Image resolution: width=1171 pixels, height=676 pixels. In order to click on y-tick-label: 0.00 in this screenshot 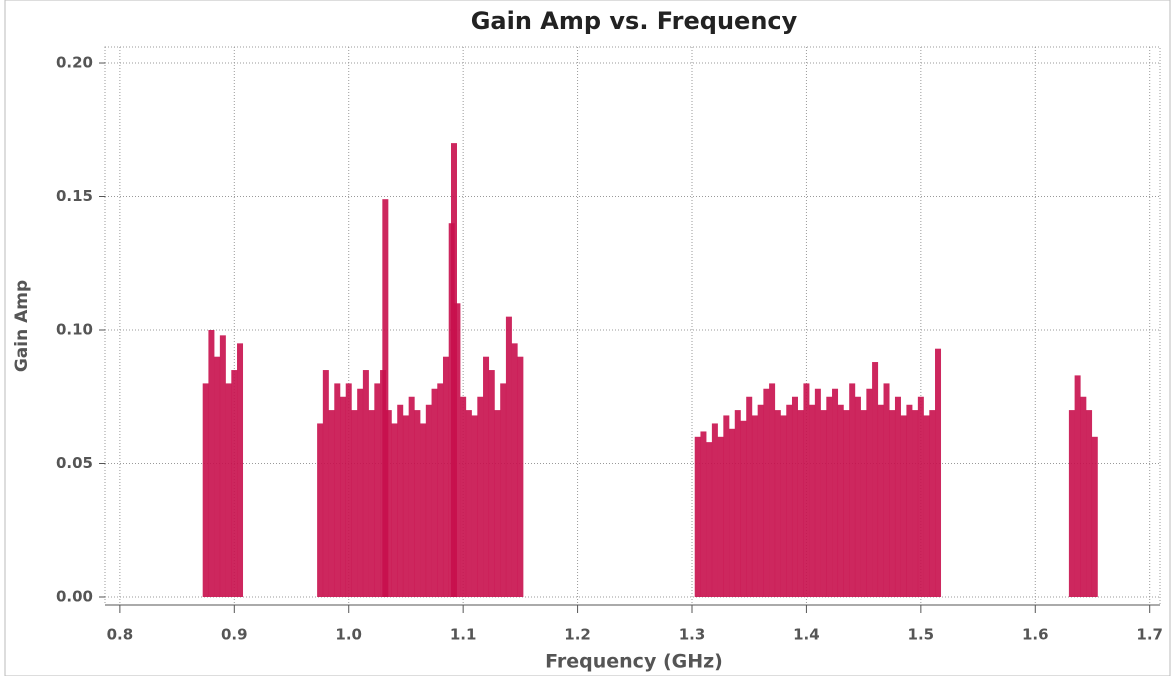, I will do `click(74, 596)`.